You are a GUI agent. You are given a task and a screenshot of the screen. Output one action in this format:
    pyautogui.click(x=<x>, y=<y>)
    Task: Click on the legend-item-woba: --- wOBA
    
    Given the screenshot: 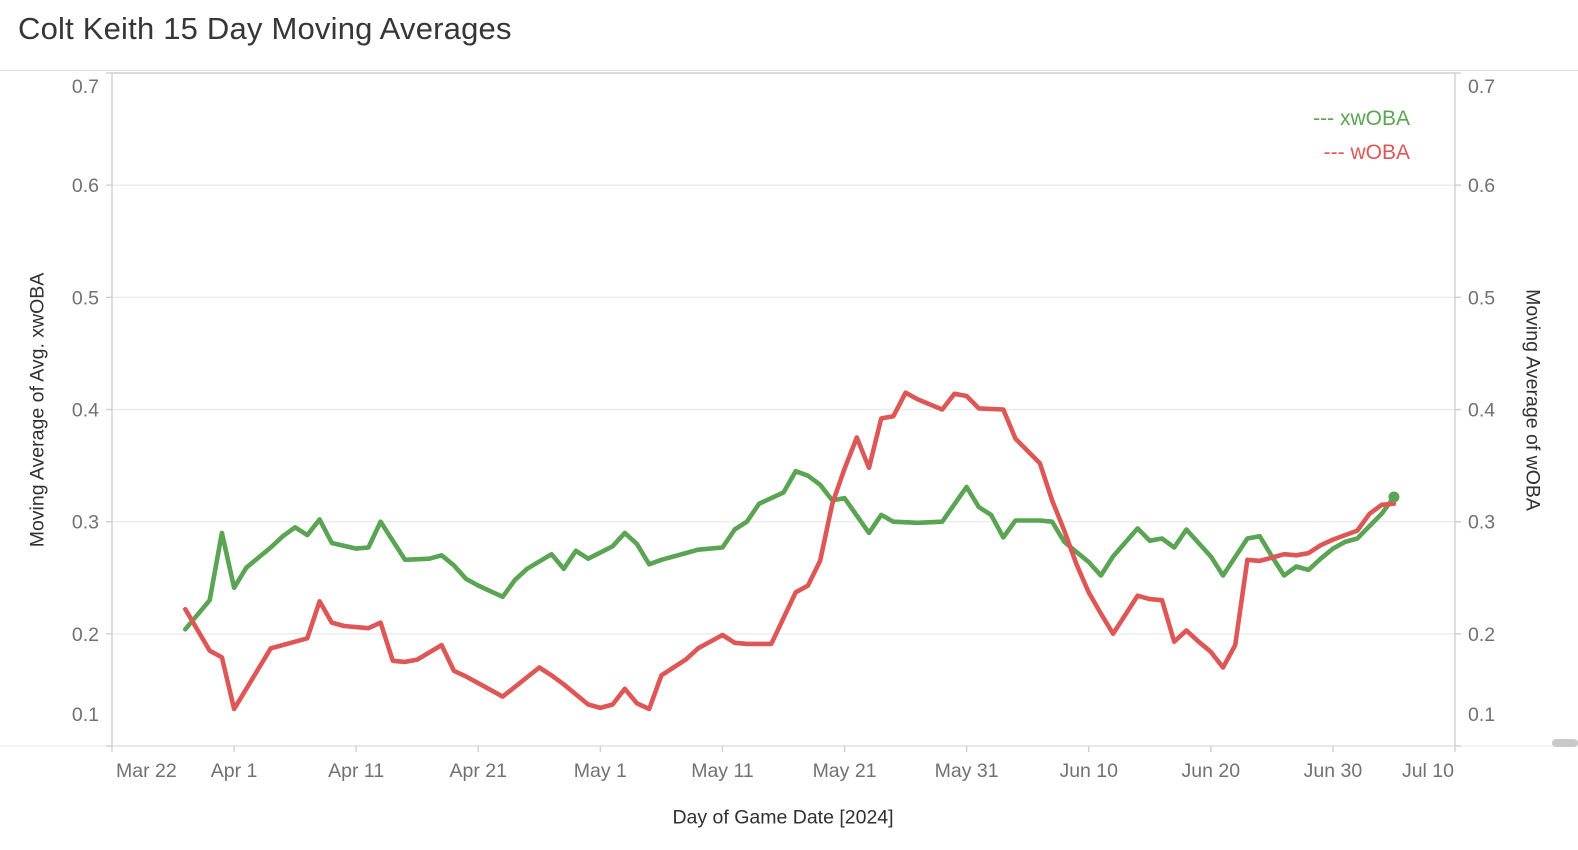 What is the action you would take?
    pyautogui.click(x=1366, y=152)
    